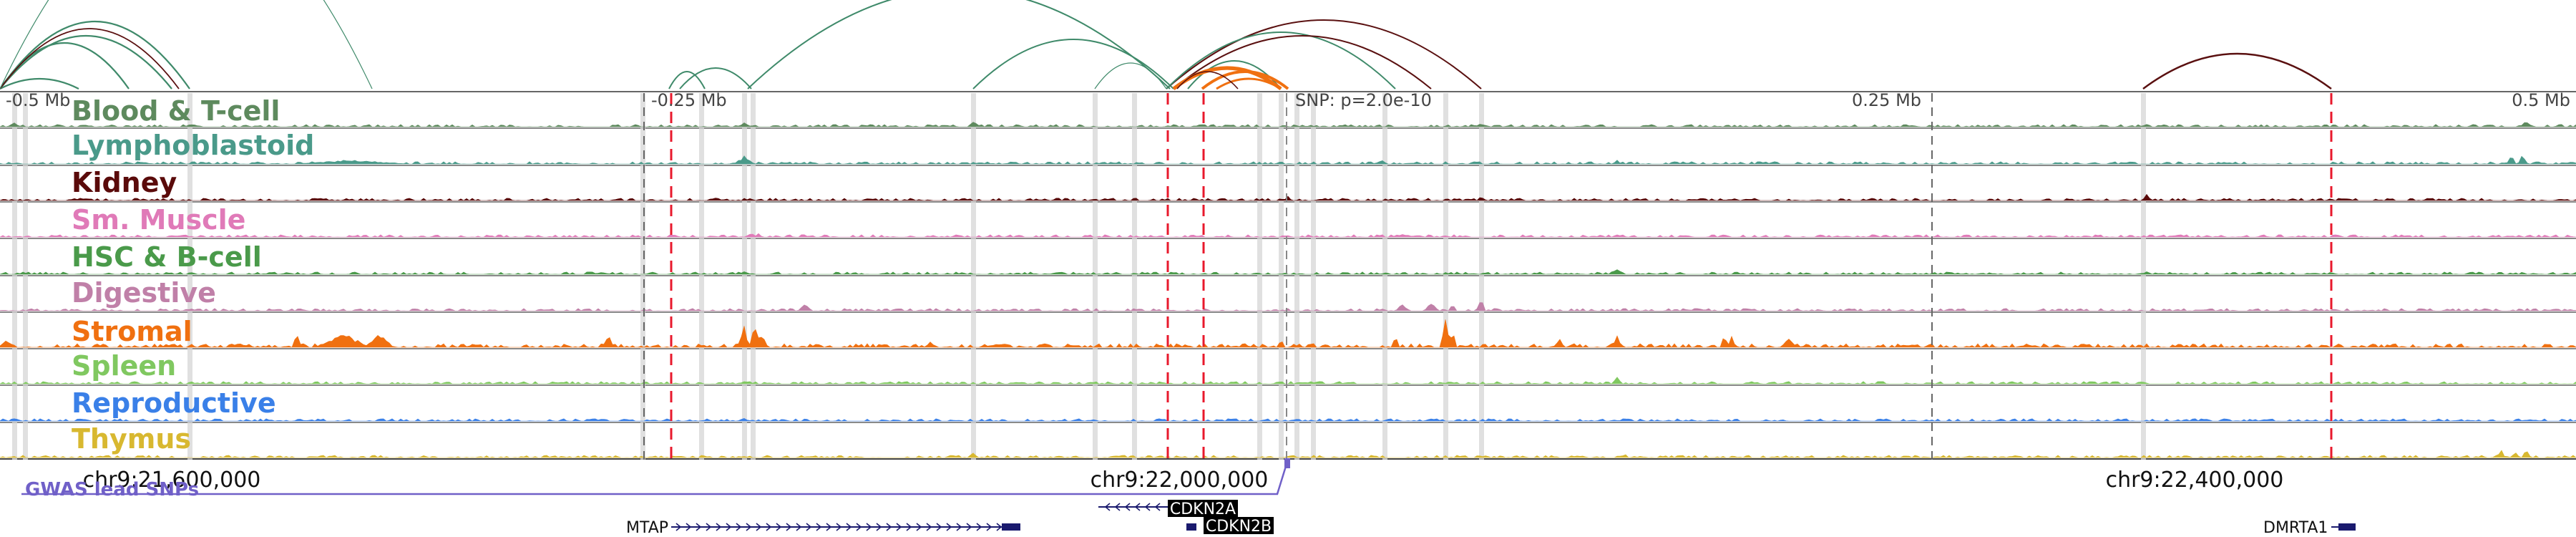 This screenshot has width=2576, height=537. I want to click on gene-cdkn2a: CDKN2A, so click(1168, 509).